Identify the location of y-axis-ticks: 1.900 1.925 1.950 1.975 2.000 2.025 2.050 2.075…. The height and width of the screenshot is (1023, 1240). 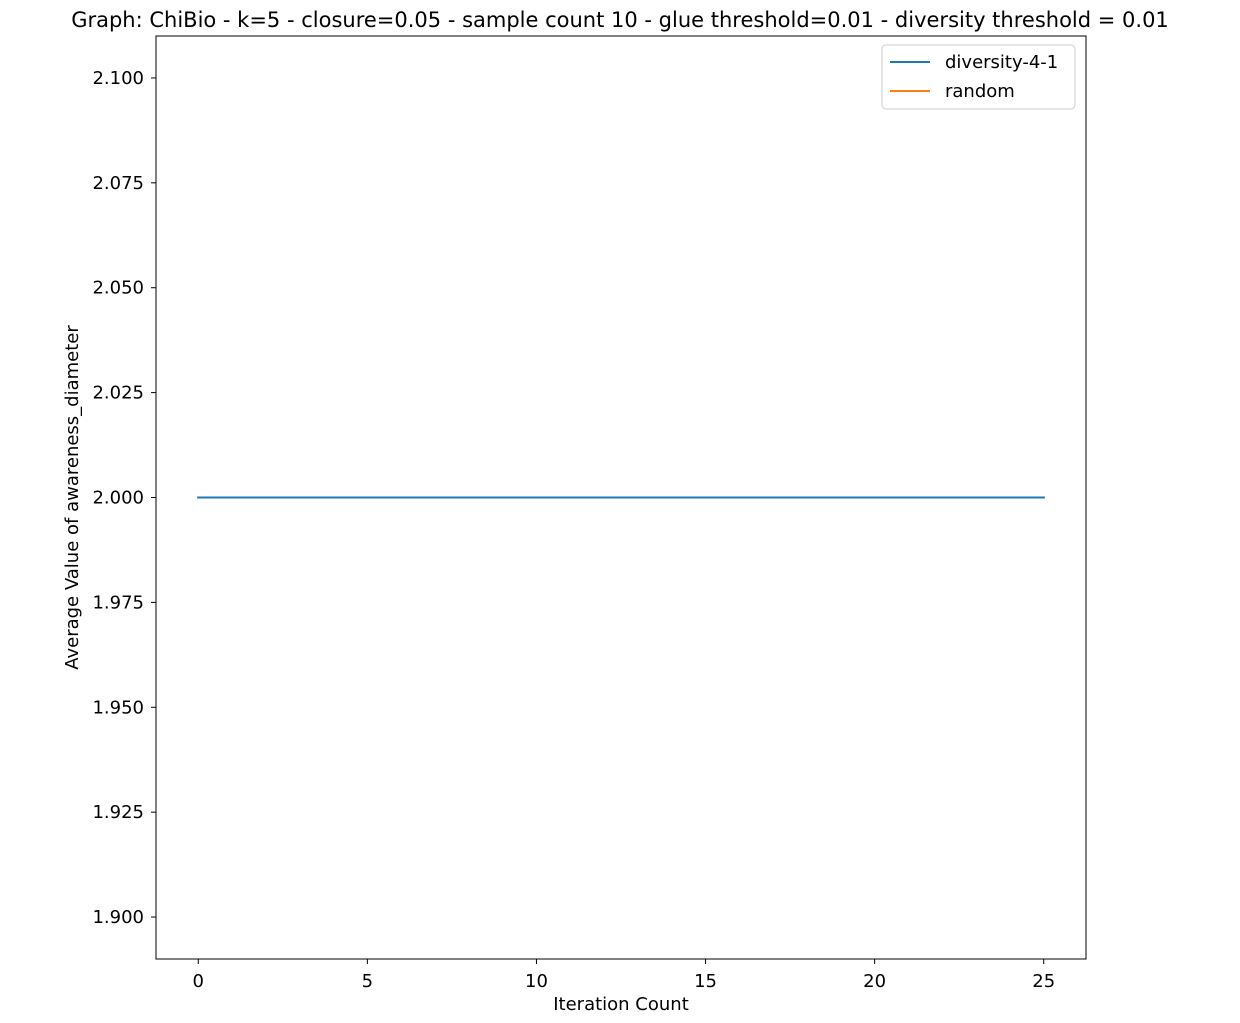
(124, 498).